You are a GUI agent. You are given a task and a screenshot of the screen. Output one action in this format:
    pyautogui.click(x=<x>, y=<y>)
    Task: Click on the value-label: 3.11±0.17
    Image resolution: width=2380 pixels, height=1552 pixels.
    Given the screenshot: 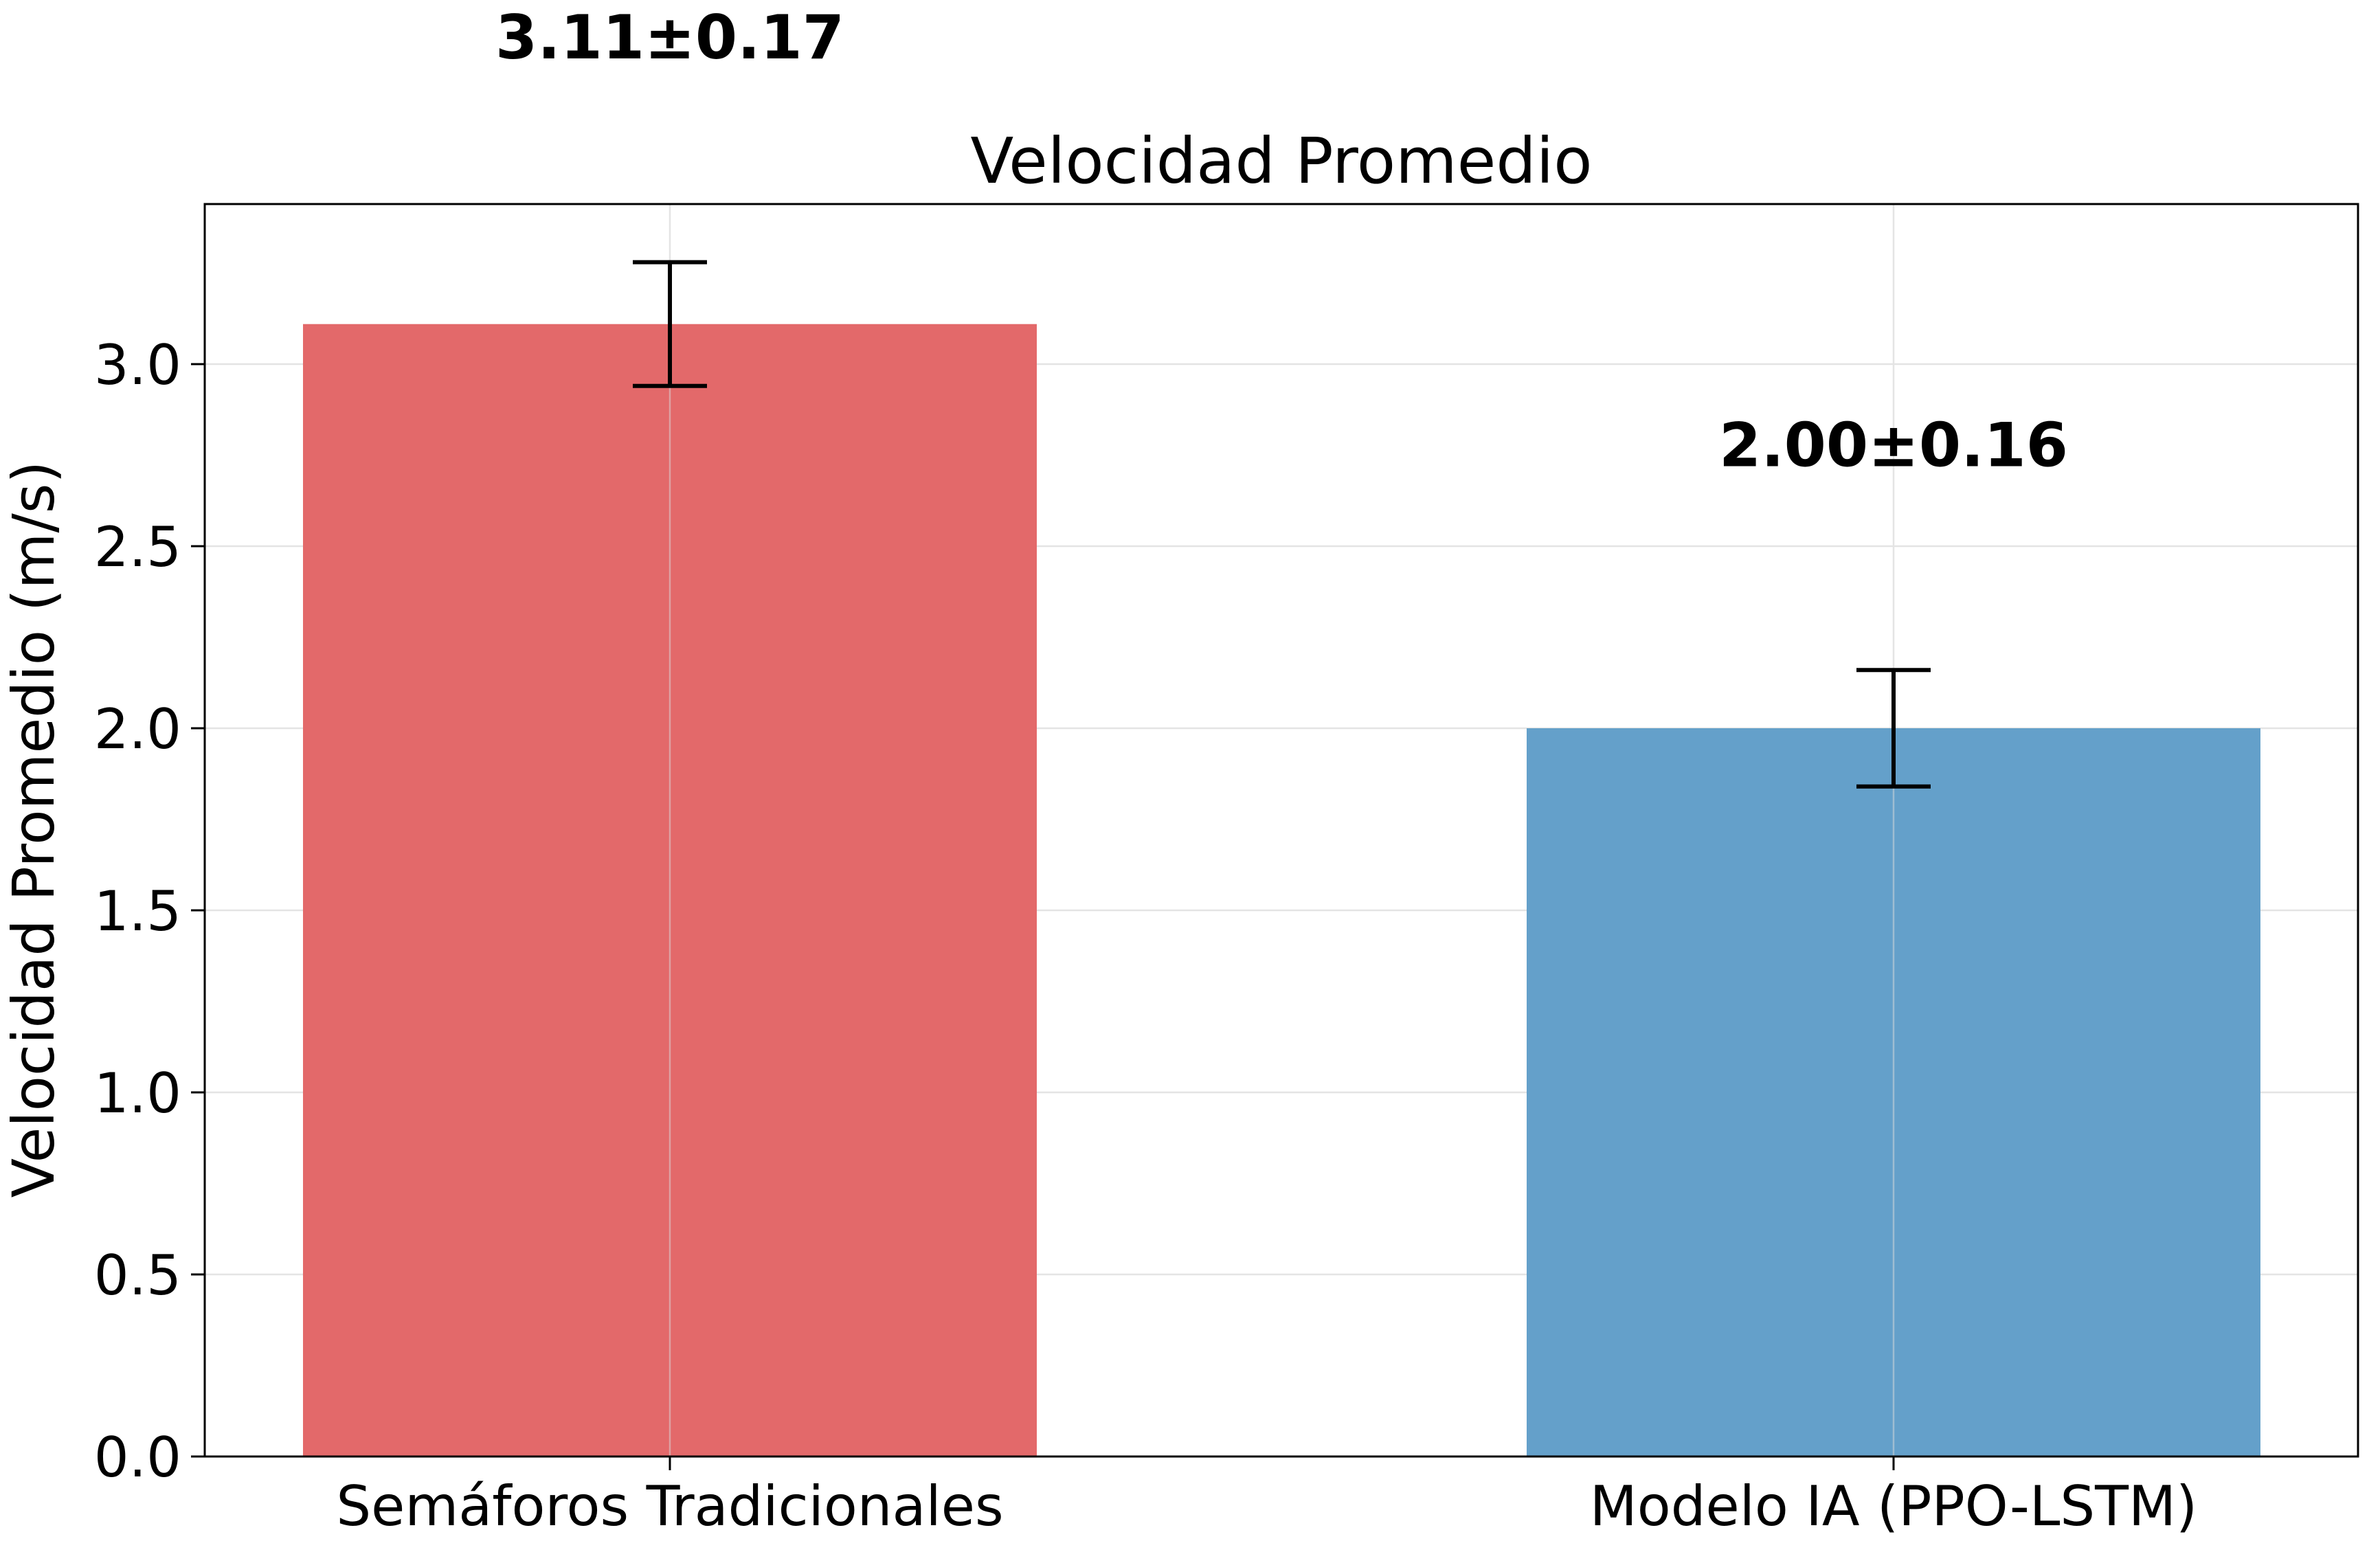 What is the action you would take?
    pyautogui.click(x=669, y=37)
    